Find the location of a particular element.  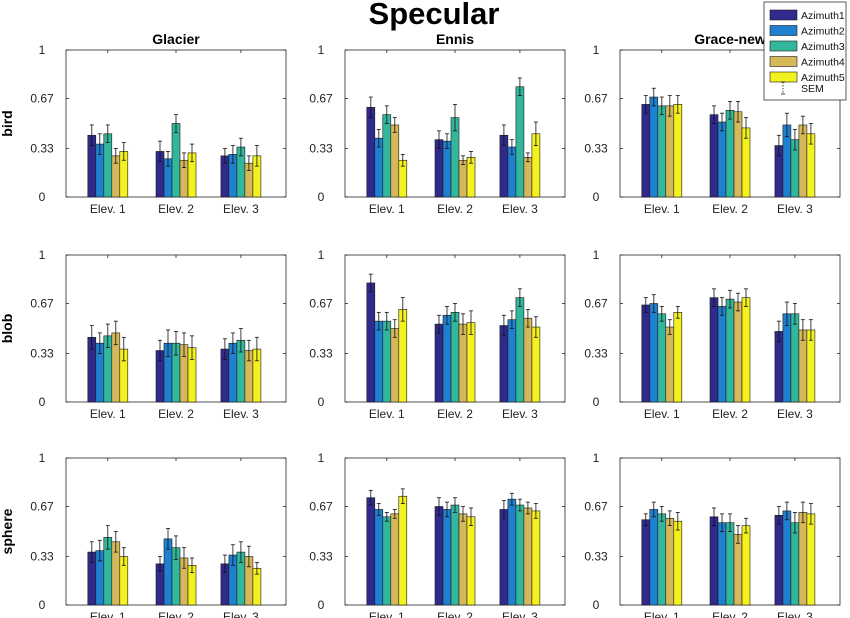

subplot-sphere-glacier: 0 0.33 0.67 1 Elev. 1 Elev. 2 Elev. 3 sphere is located at coordinates (143, 534).